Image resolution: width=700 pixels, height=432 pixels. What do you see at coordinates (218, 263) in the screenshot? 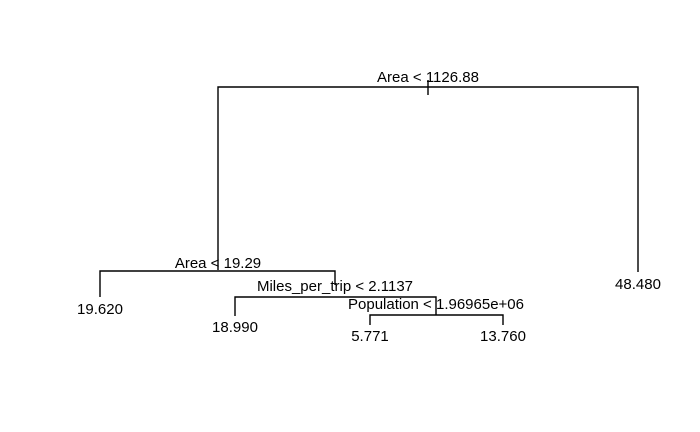
I see `left-split-label: Area < 19.29` at bounding box center [218, 263].